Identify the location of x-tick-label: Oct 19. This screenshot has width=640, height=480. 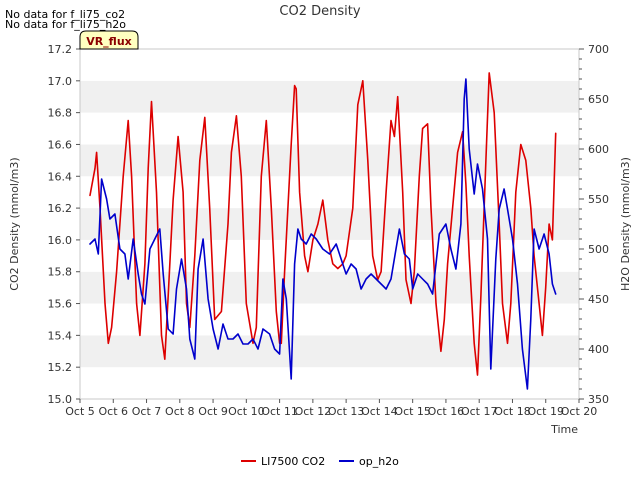
(545, 411).